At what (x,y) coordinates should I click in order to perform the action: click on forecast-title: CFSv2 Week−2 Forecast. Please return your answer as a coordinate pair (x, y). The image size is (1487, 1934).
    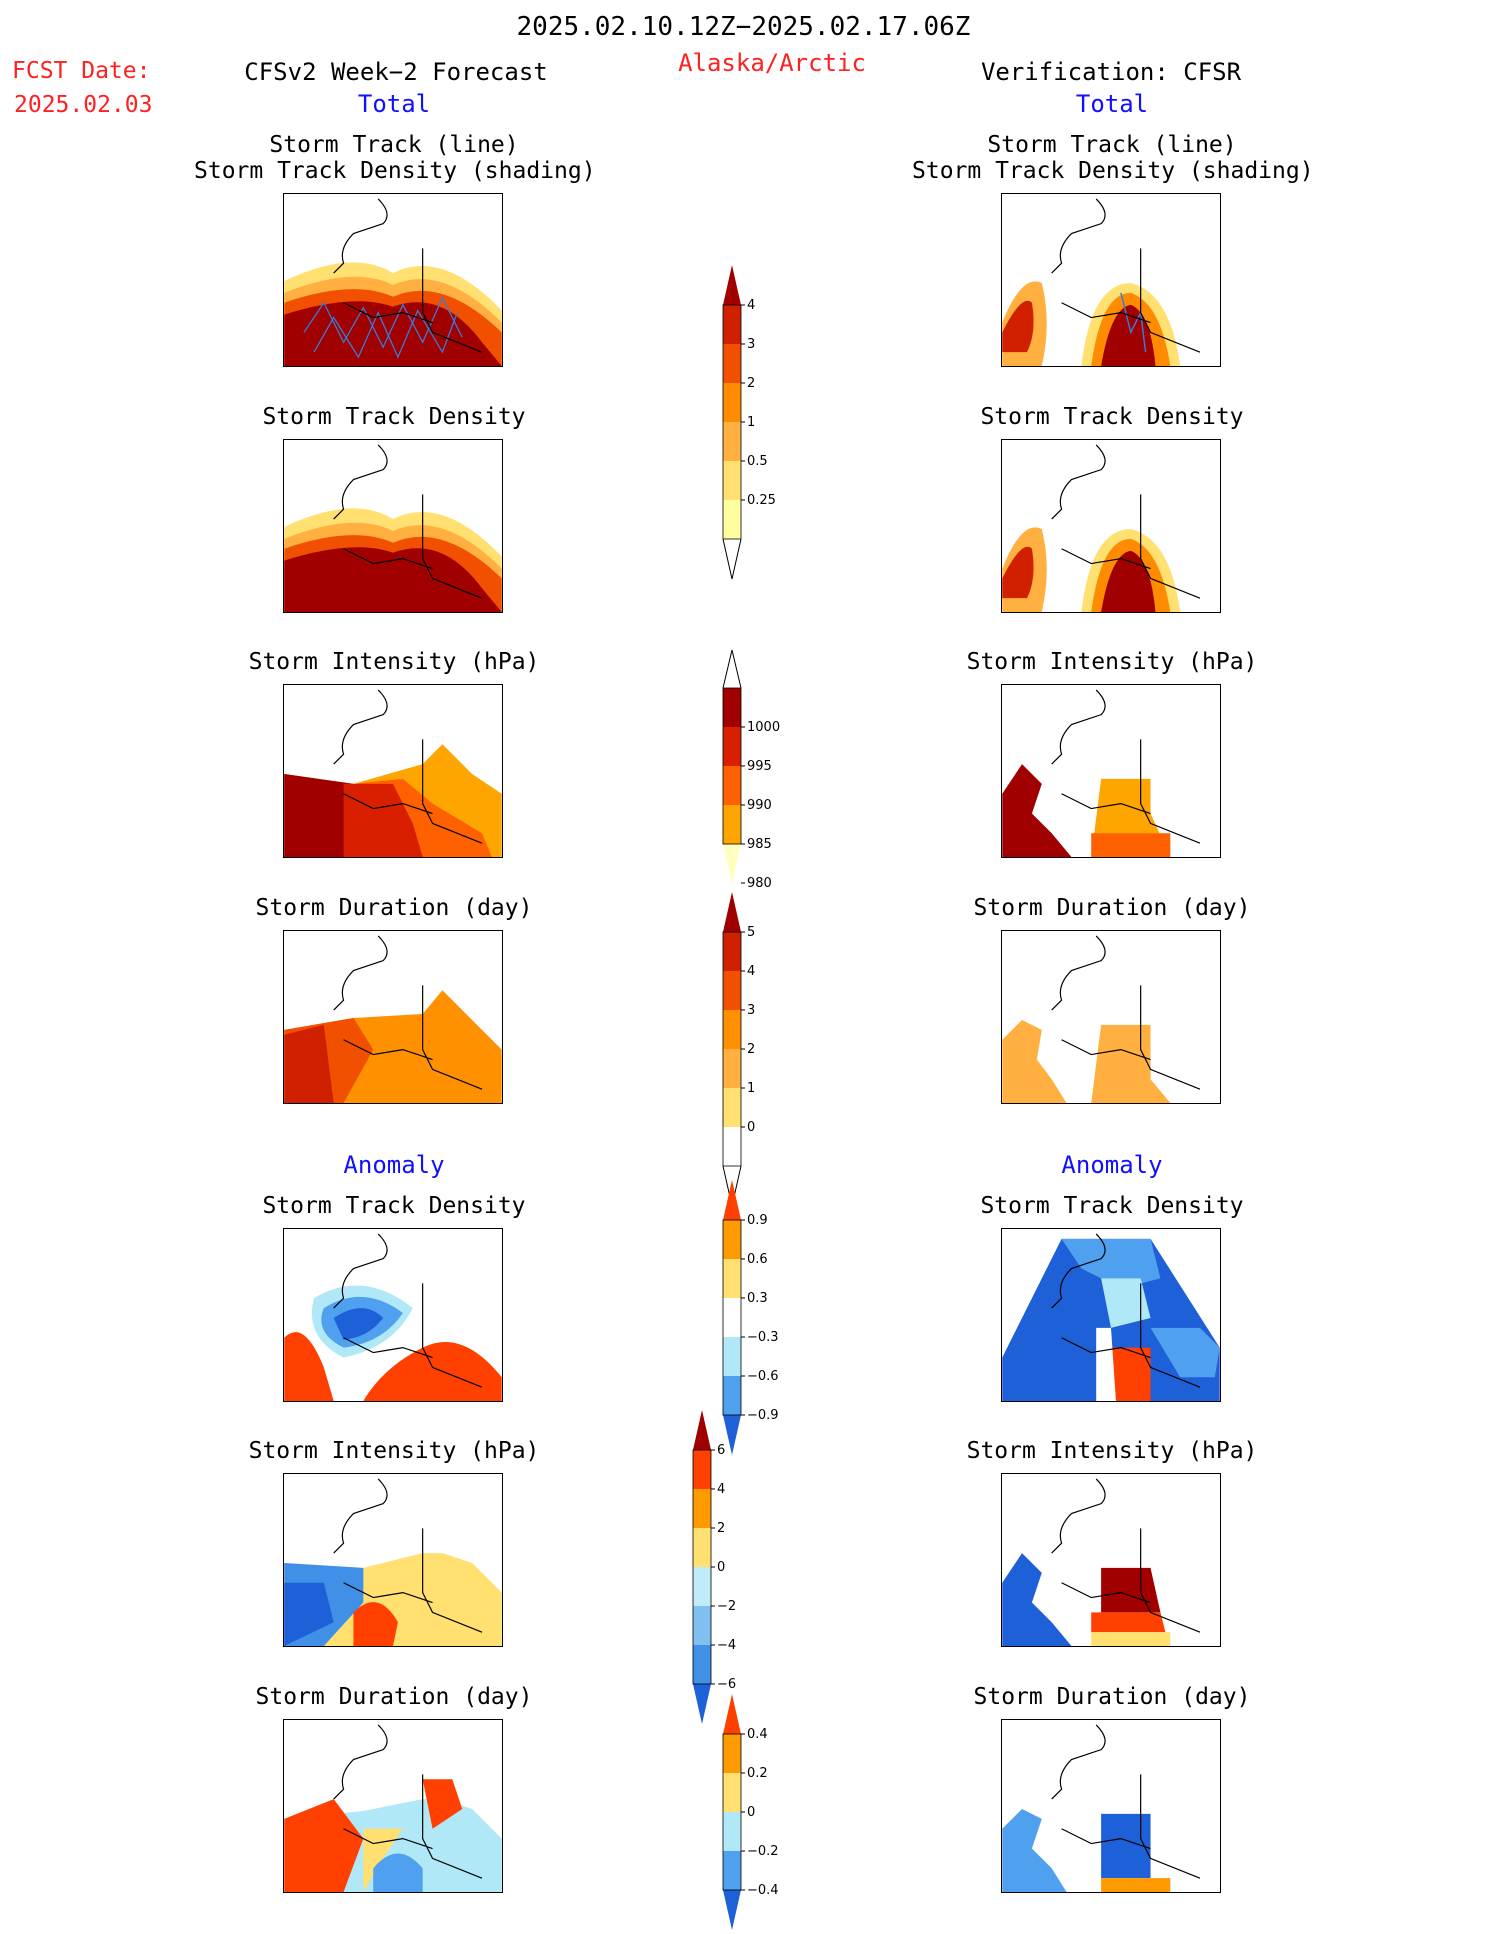
    Looking at the image, I should click on (396, 72).